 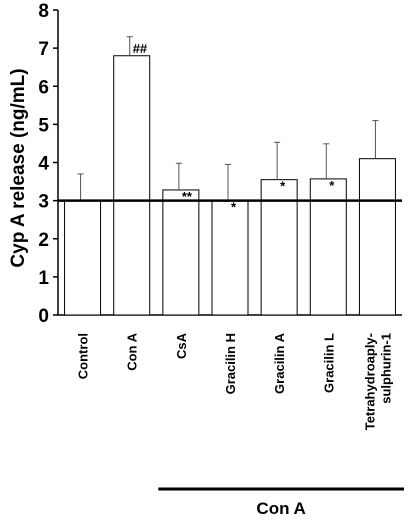 What do you see at coordinates (43, 240) in the screenshot?
I see `y-tick-label: 2` at bounding box center [43, 240].